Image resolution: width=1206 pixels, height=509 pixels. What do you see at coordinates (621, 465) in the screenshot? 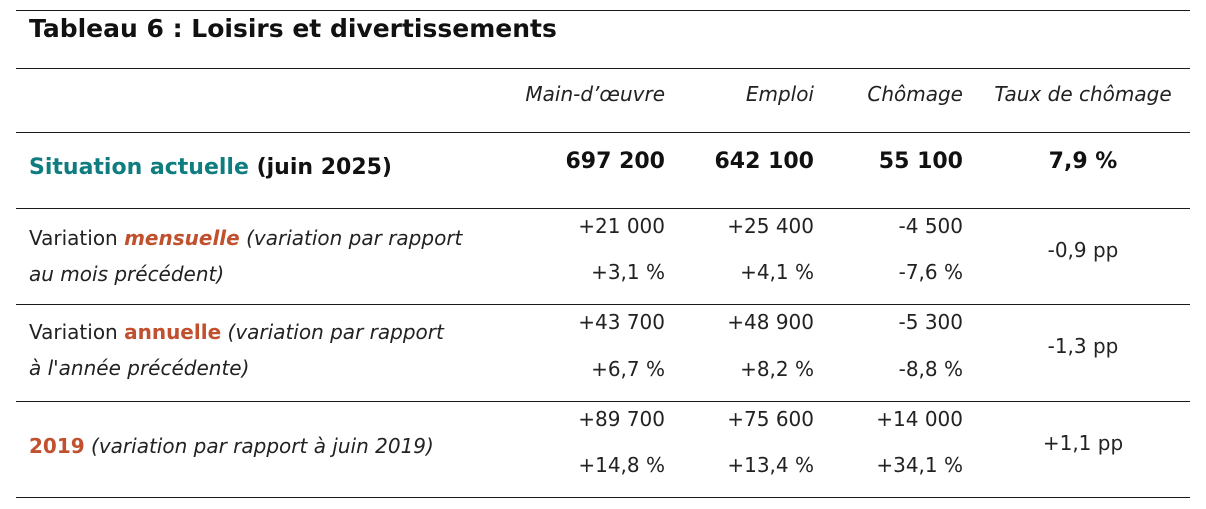
I see `since2019-labour-force-pct: +14,8 %` at bounding box center [621, 465].